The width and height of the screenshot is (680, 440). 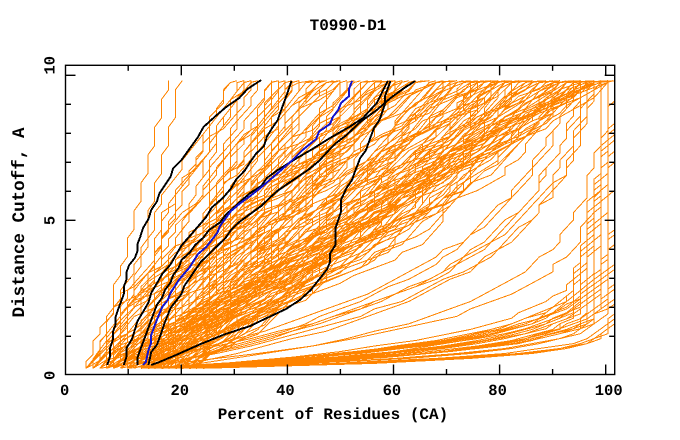 What do you see at coordinates (51, 220) in the screenshot?
I see `svg-text: 5` at bounding box center [51, 220].